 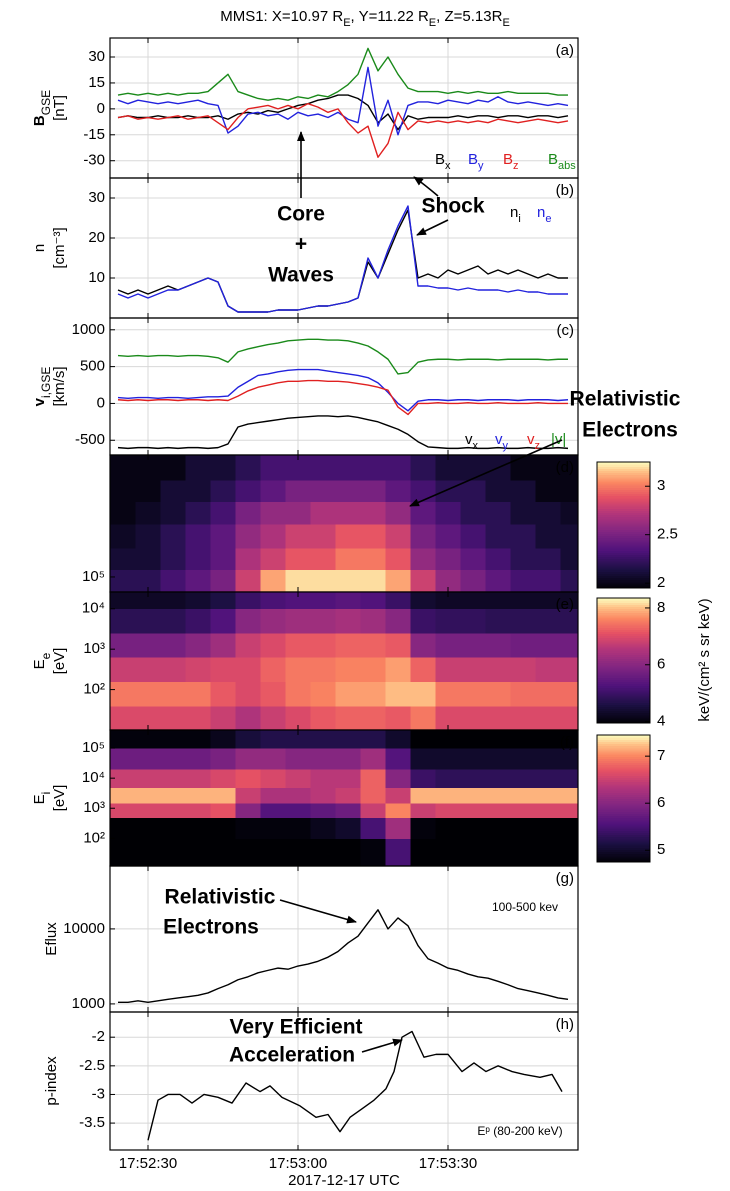 What do you see at coordinates (661, 849) in the screenshot?
I see `colorbar-tick-label: 5` at bounding box center [661, 849].